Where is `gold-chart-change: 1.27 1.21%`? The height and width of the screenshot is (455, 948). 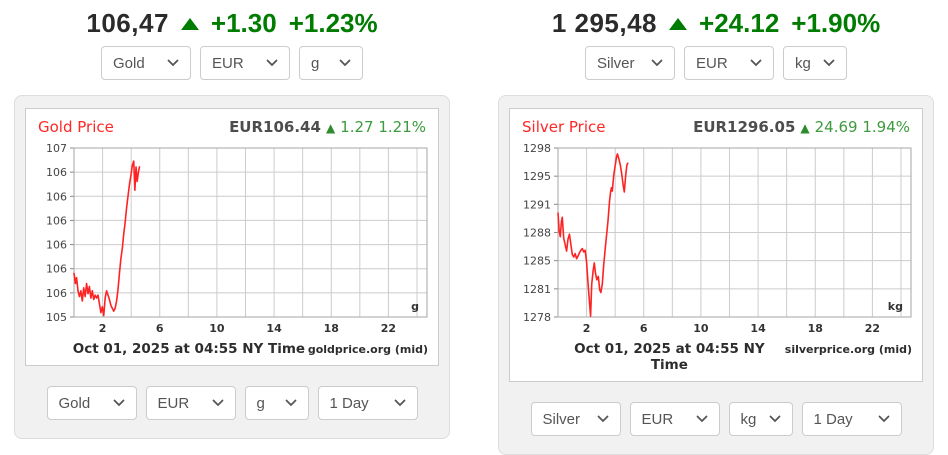 gold-chart-change: 1.27 1.21% is located at coordinates (383, 127).